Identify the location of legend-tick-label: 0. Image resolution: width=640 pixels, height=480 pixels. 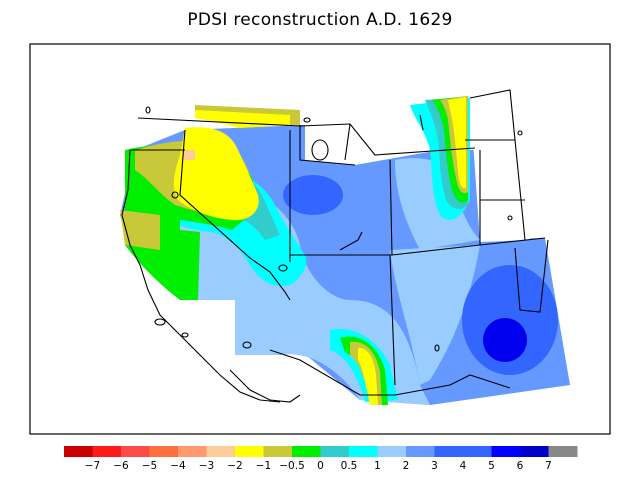
(320, 466).